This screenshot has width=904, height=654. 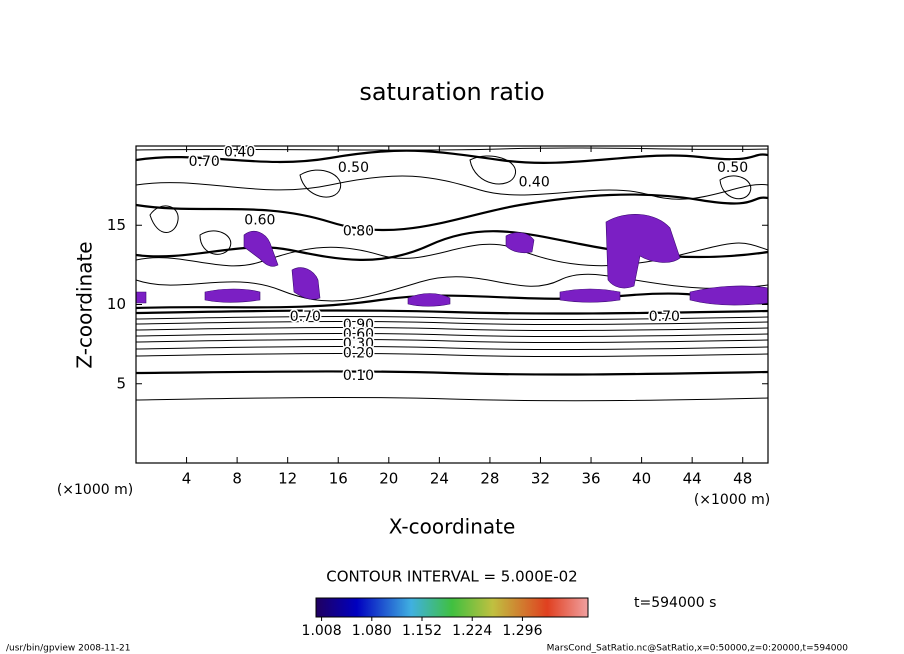 I want to click on contour-label: 0.10, so click(x=358, y=376).